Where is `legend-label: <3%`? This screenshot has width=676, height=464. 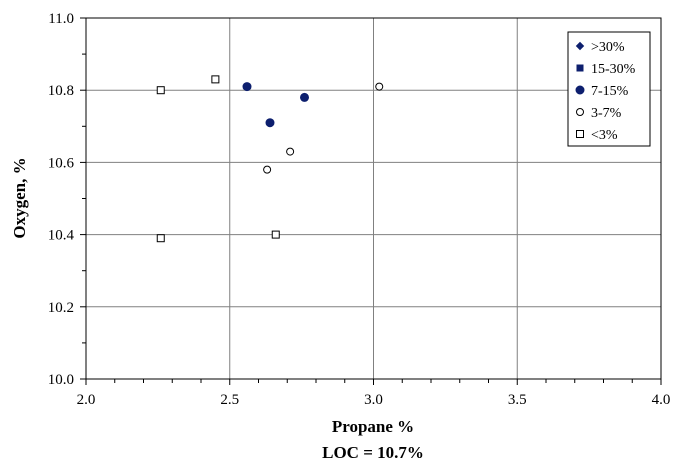 legend-label: <3% is located at coordinates (604, 135).